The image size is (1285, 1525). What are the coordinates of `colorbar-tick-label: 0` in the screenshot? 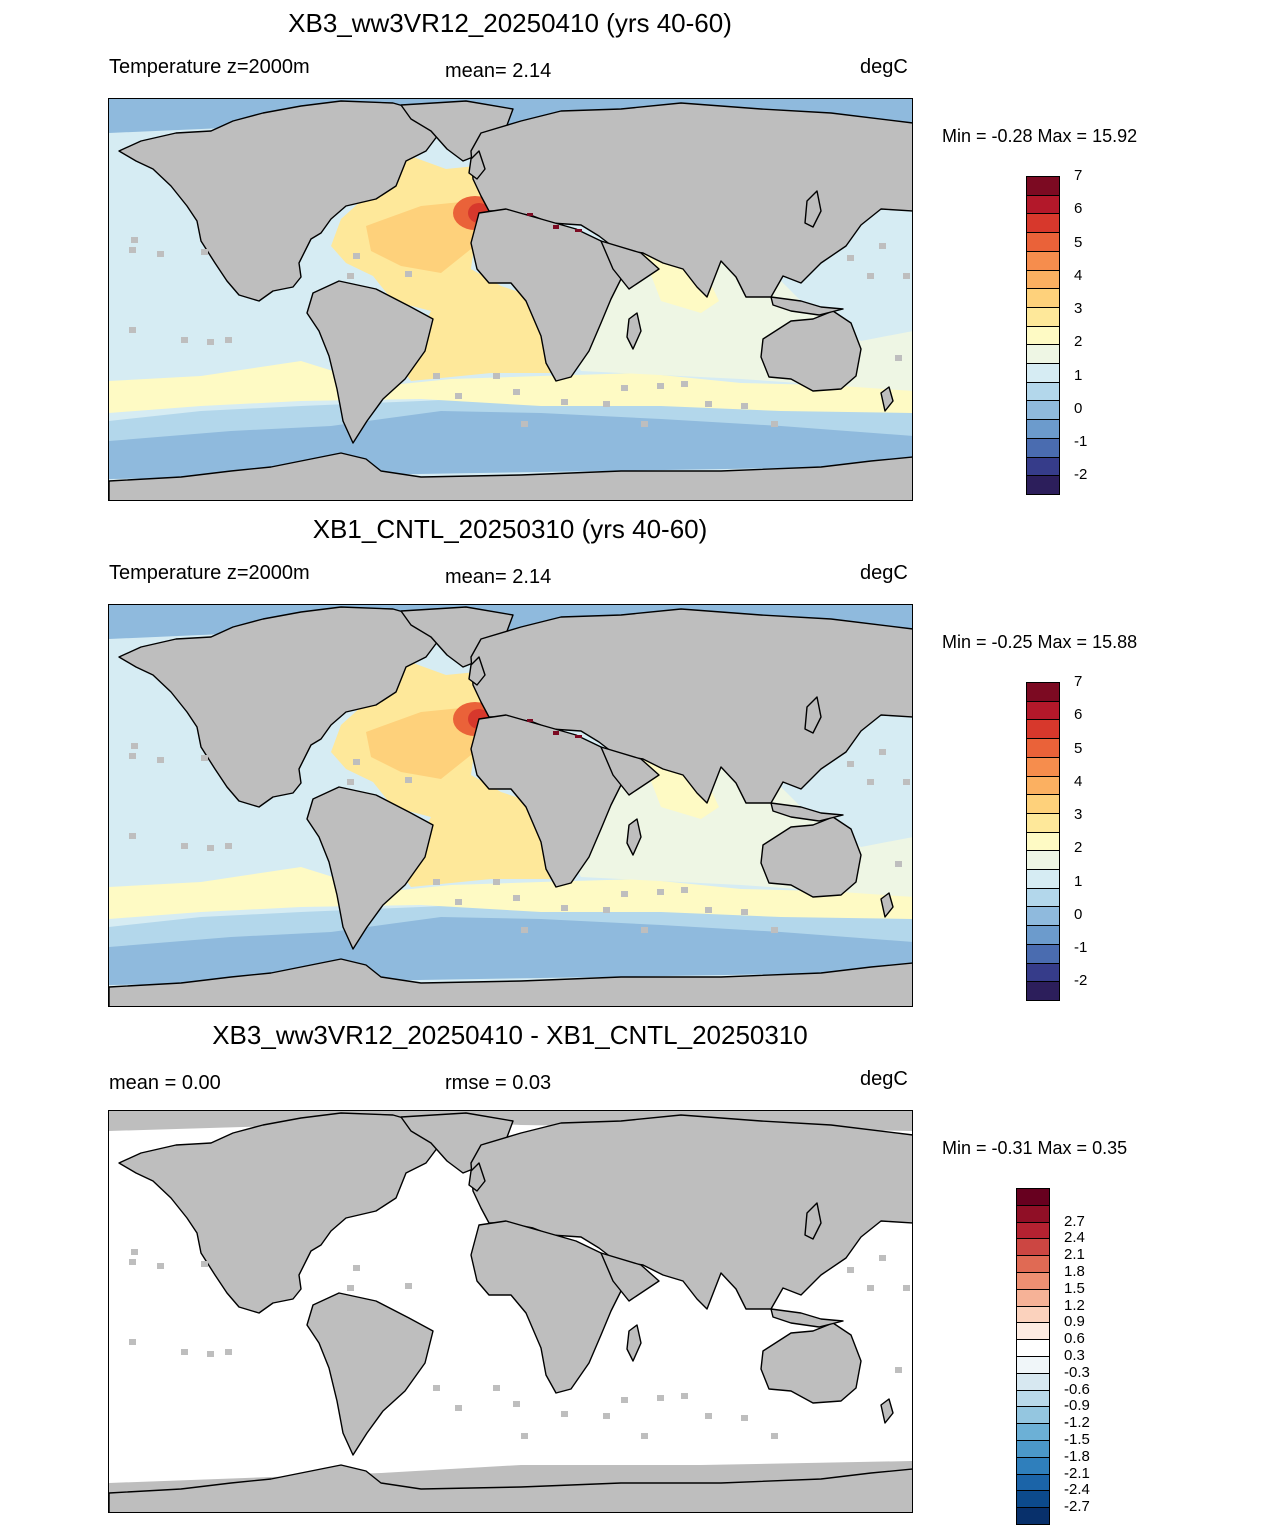 It's located at (1078, 408).